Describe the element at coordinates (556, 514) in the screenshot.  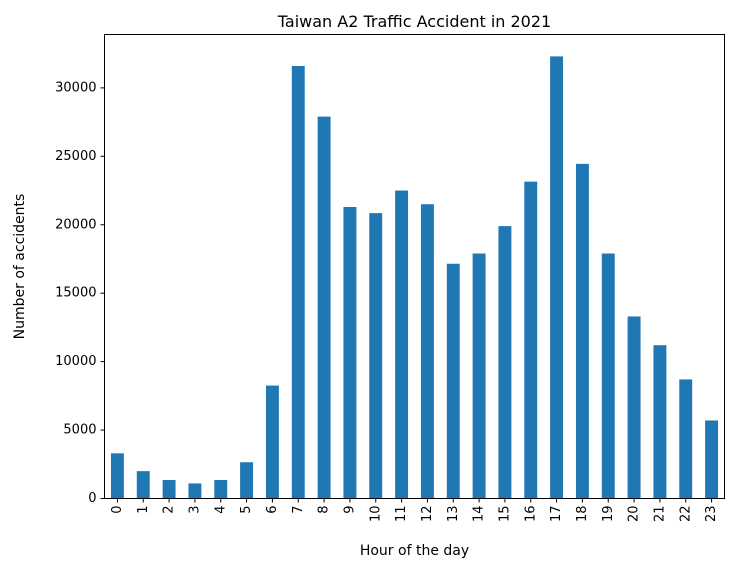
I see `x-tick-label: 17` at that location.